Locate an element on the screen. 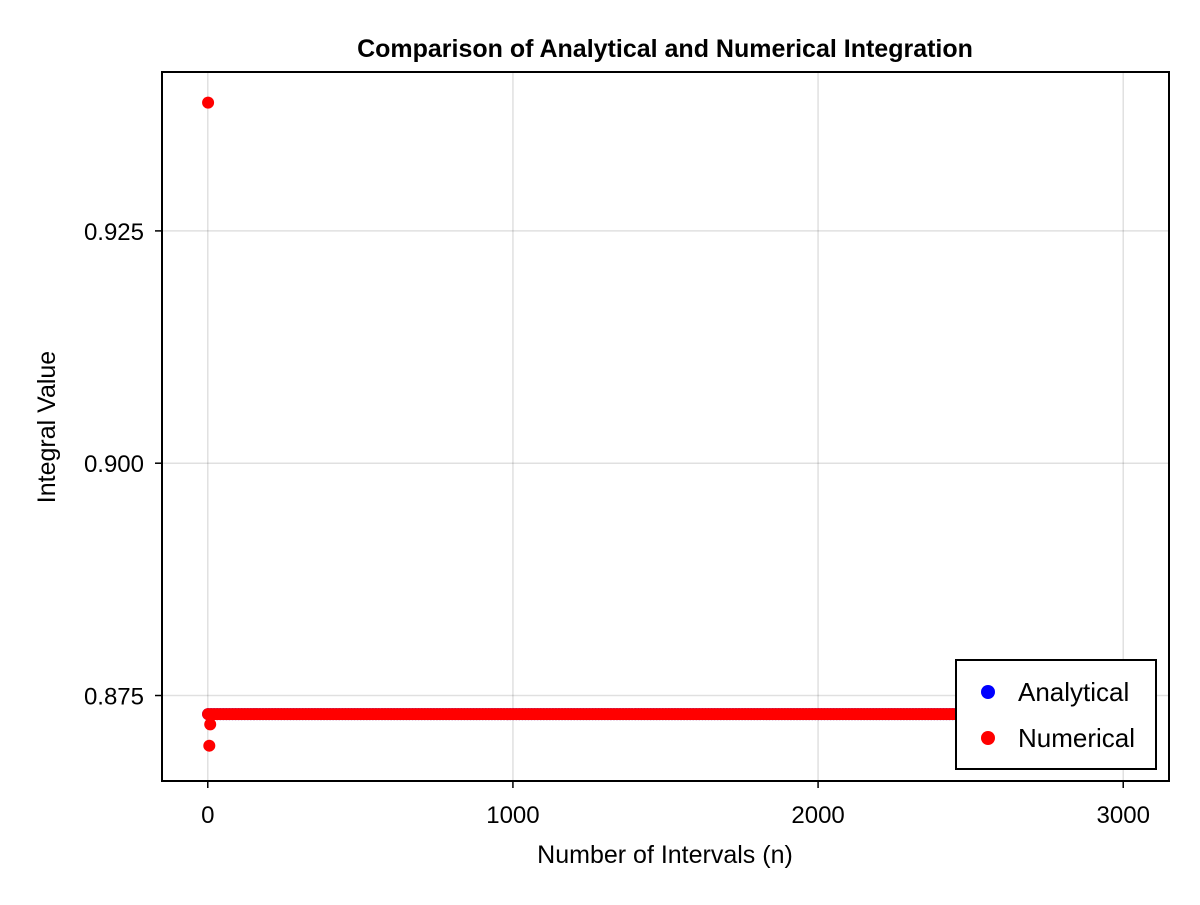  y-axis-ticks: 0.875 0.900 0.925 is located at coordinates (123, 465).